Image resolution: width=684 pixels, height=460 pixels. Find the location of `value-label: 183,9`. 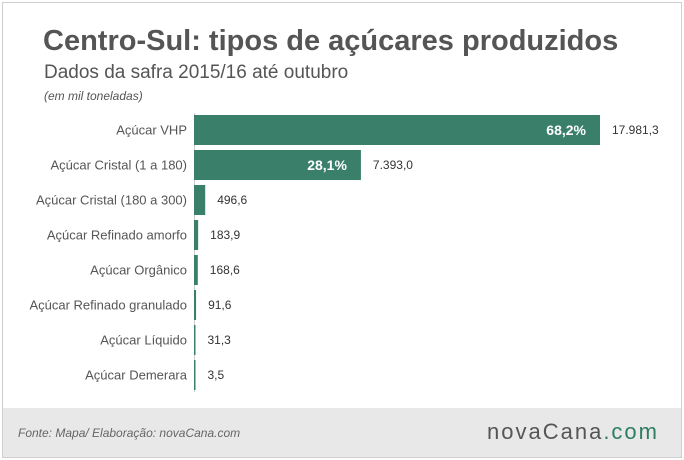

value-label: 183,9 is located at coordinates (225, 235).